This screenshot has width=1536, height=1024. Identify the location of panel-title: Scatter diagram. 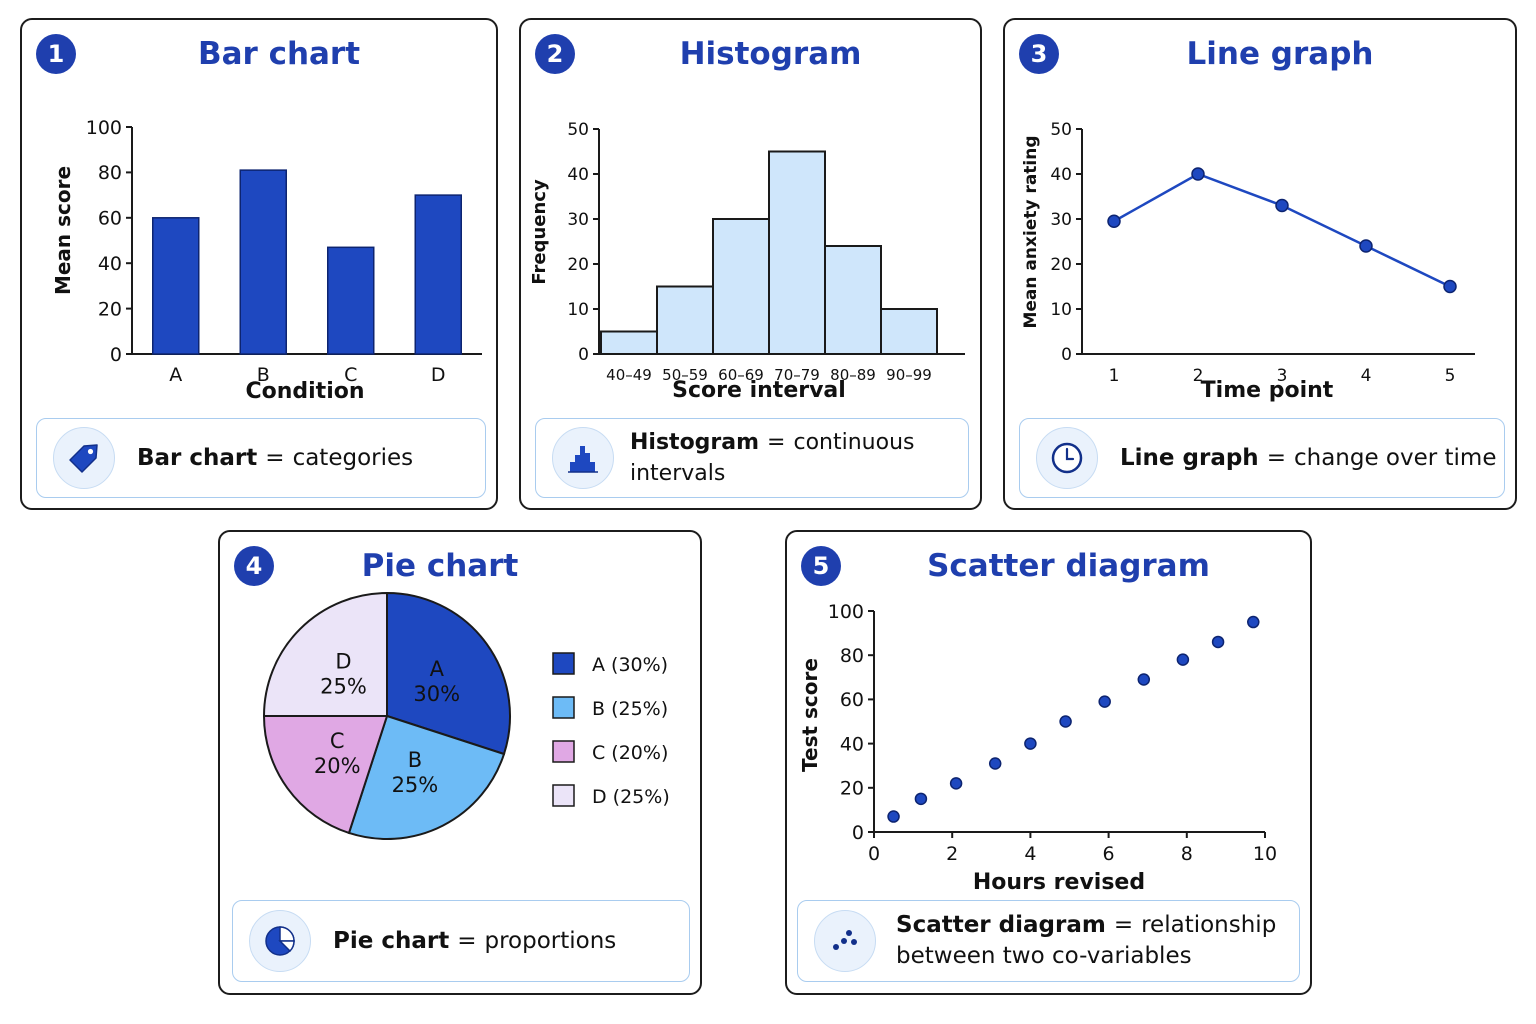
(1068, 566).